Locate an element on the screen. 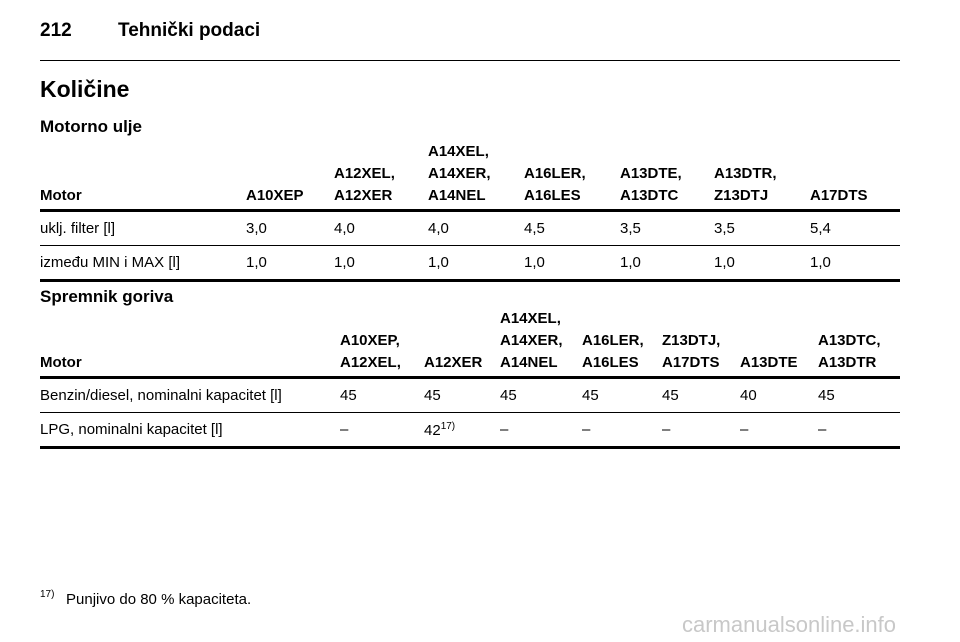  column-header: A13DTE, A13DTC is located at coordinates (651, 184).